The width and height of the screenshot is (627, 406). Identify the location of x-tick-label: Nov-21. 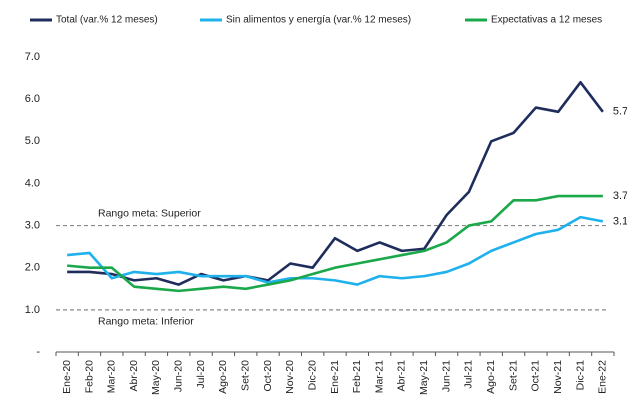
(558, 377).